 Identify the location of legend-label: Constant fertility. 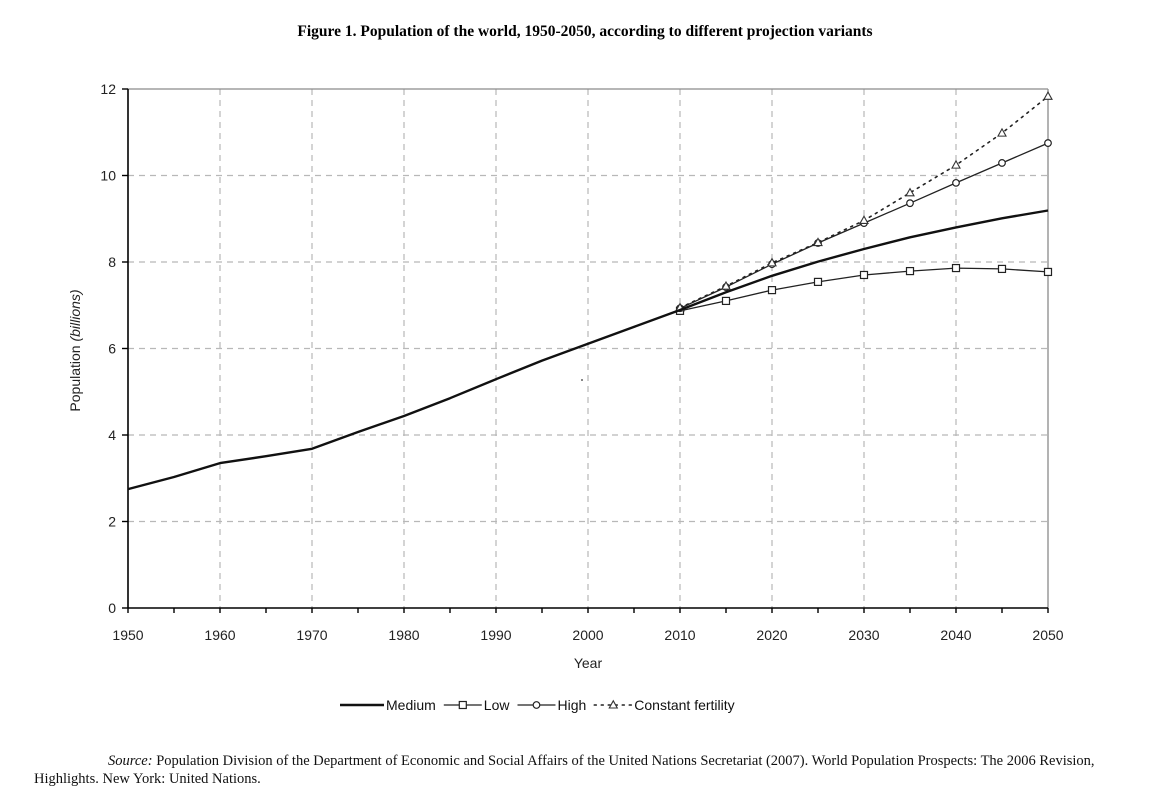
(684, 705).